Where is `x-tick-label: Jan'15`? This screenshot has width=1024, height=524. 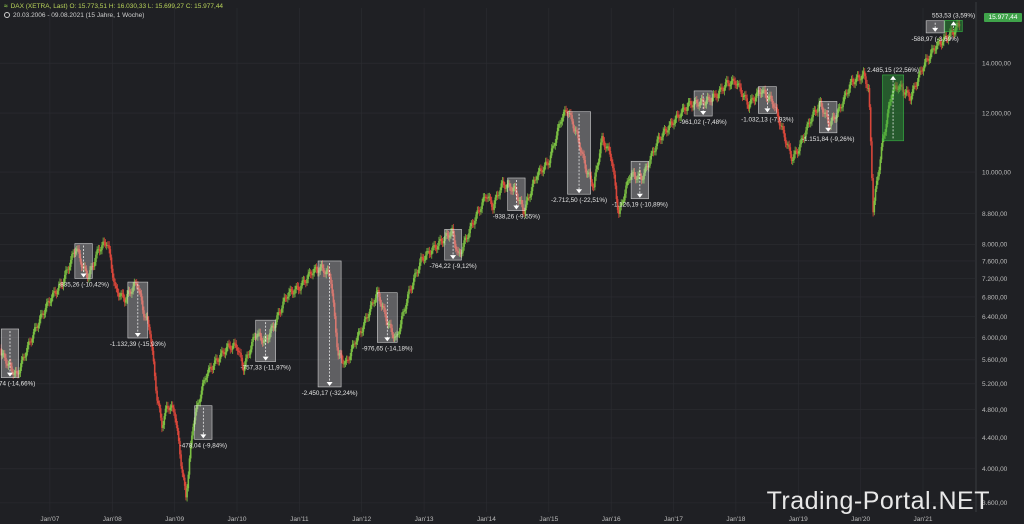 x-tick-label: Jan'15 is located at coordinates (548, 519).